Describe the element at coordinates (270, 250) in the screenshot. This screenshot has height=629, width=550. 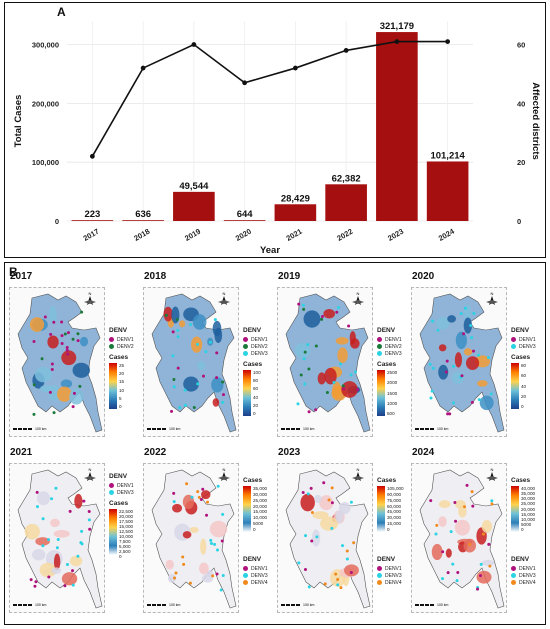
I see `x-axis-title: Year` at that location.